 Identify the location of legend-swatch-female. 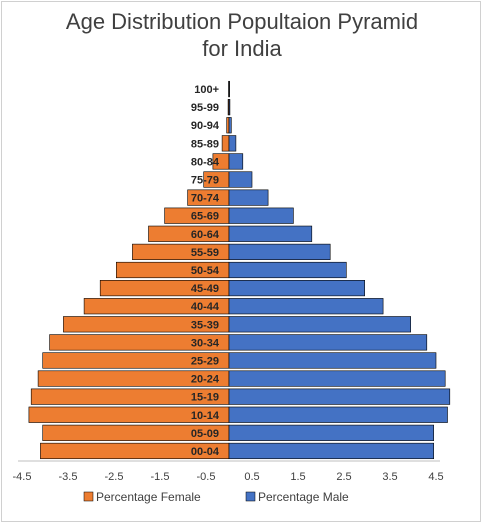
(88, 496).